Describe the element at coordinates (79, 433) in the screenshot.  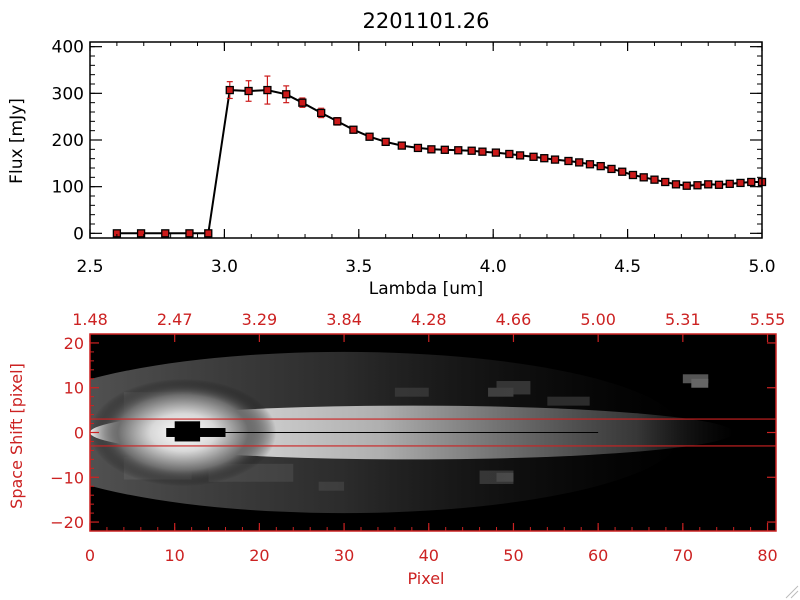
I see `image-y-tick-label: 0` at that location.